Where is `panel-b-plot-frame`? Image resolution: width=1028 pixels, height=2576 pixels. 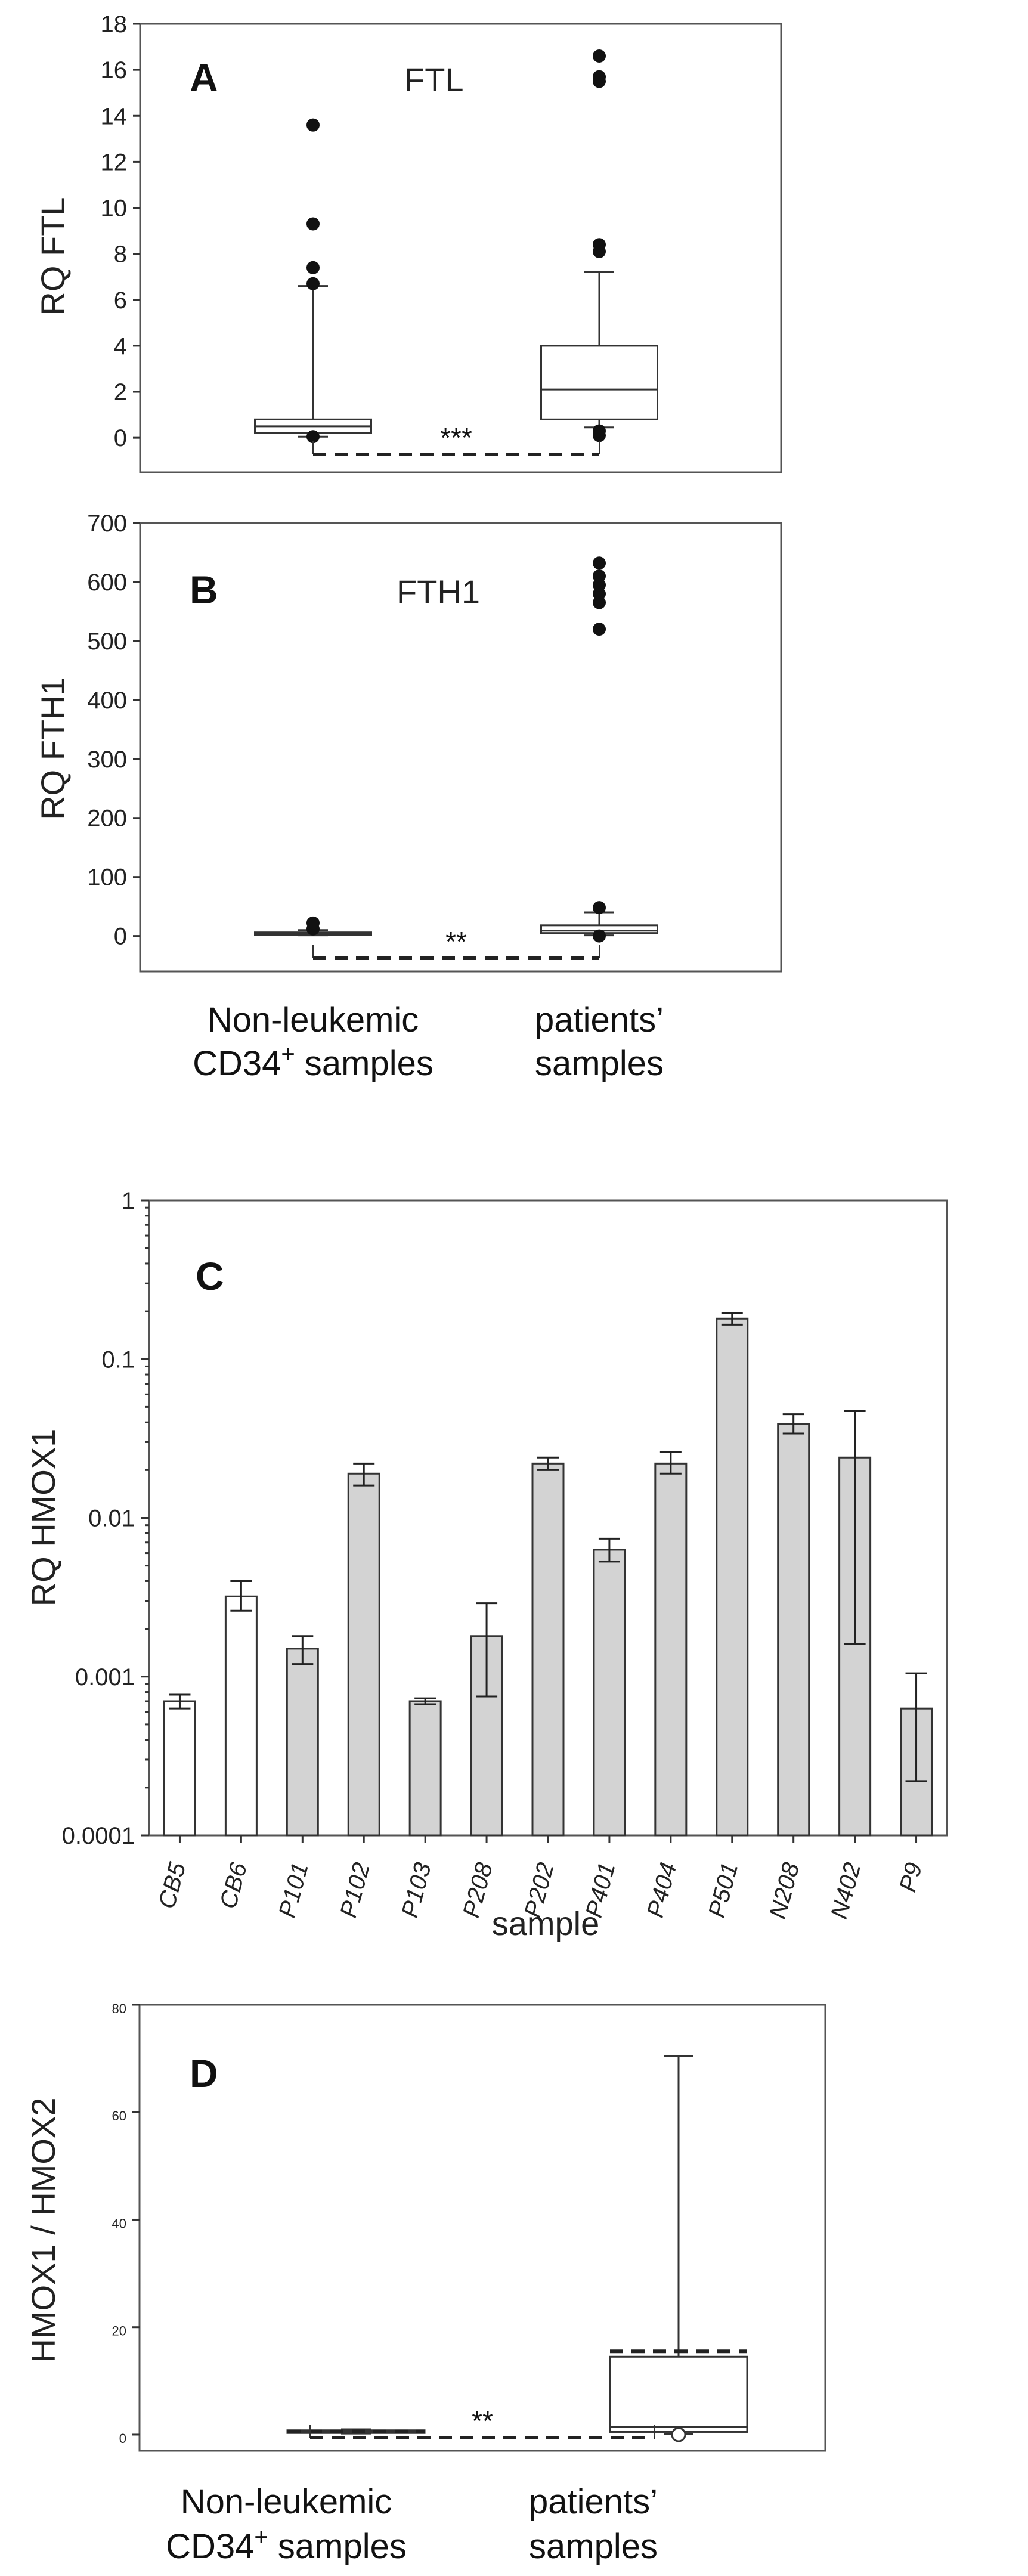
panel-b-plot-frame is located at coordinates (461, 748).